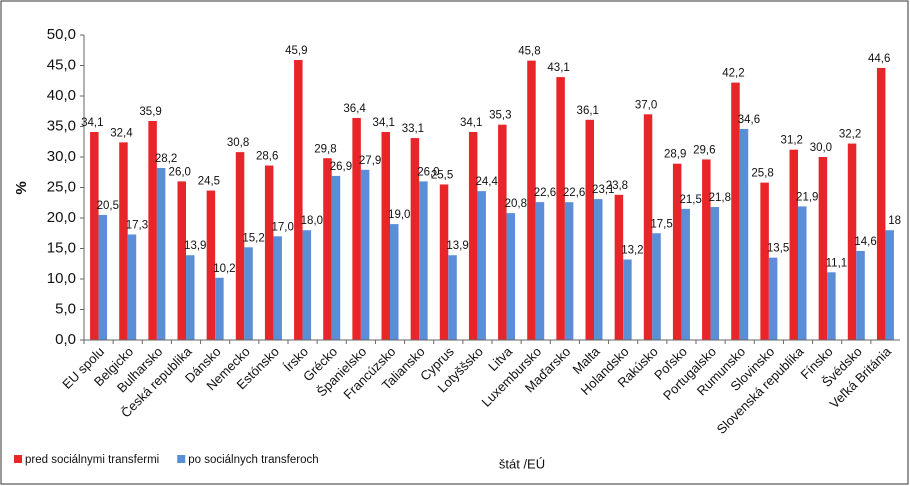 Image resolution: width=910 pixels, height=486 pixels. I want to click on x-axis-label: štát /EÚ, so click(522, 463).